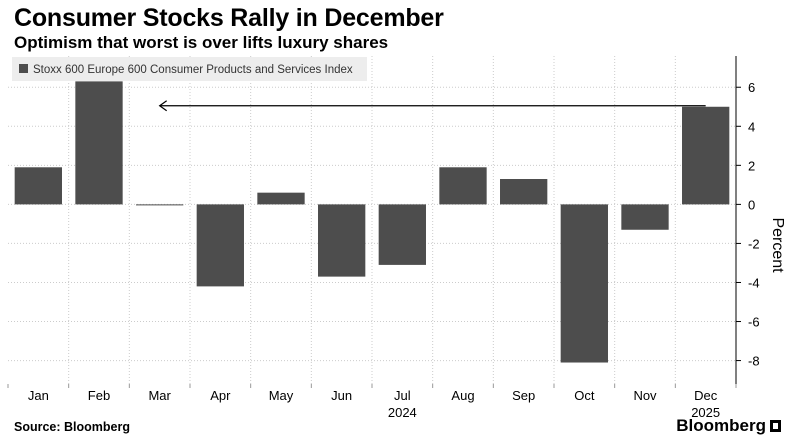 This screenshot has width=795, height=448. Describe the element at coordinates (23, 68) in the screenshot. I see `legend-swatch` at that location.